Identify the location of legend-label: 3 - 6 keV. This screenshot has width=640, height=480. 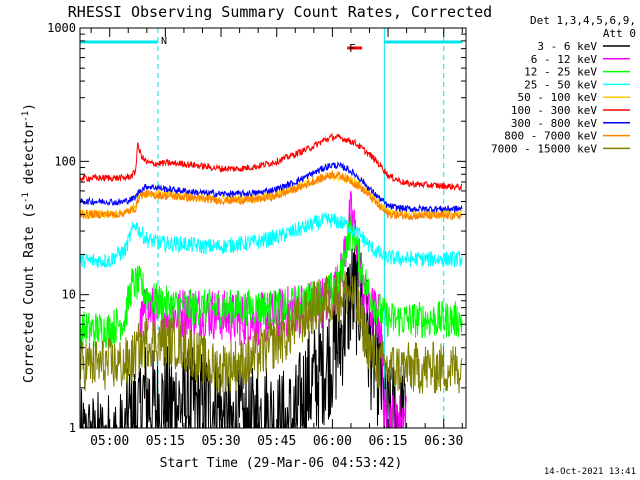
(567, 46).